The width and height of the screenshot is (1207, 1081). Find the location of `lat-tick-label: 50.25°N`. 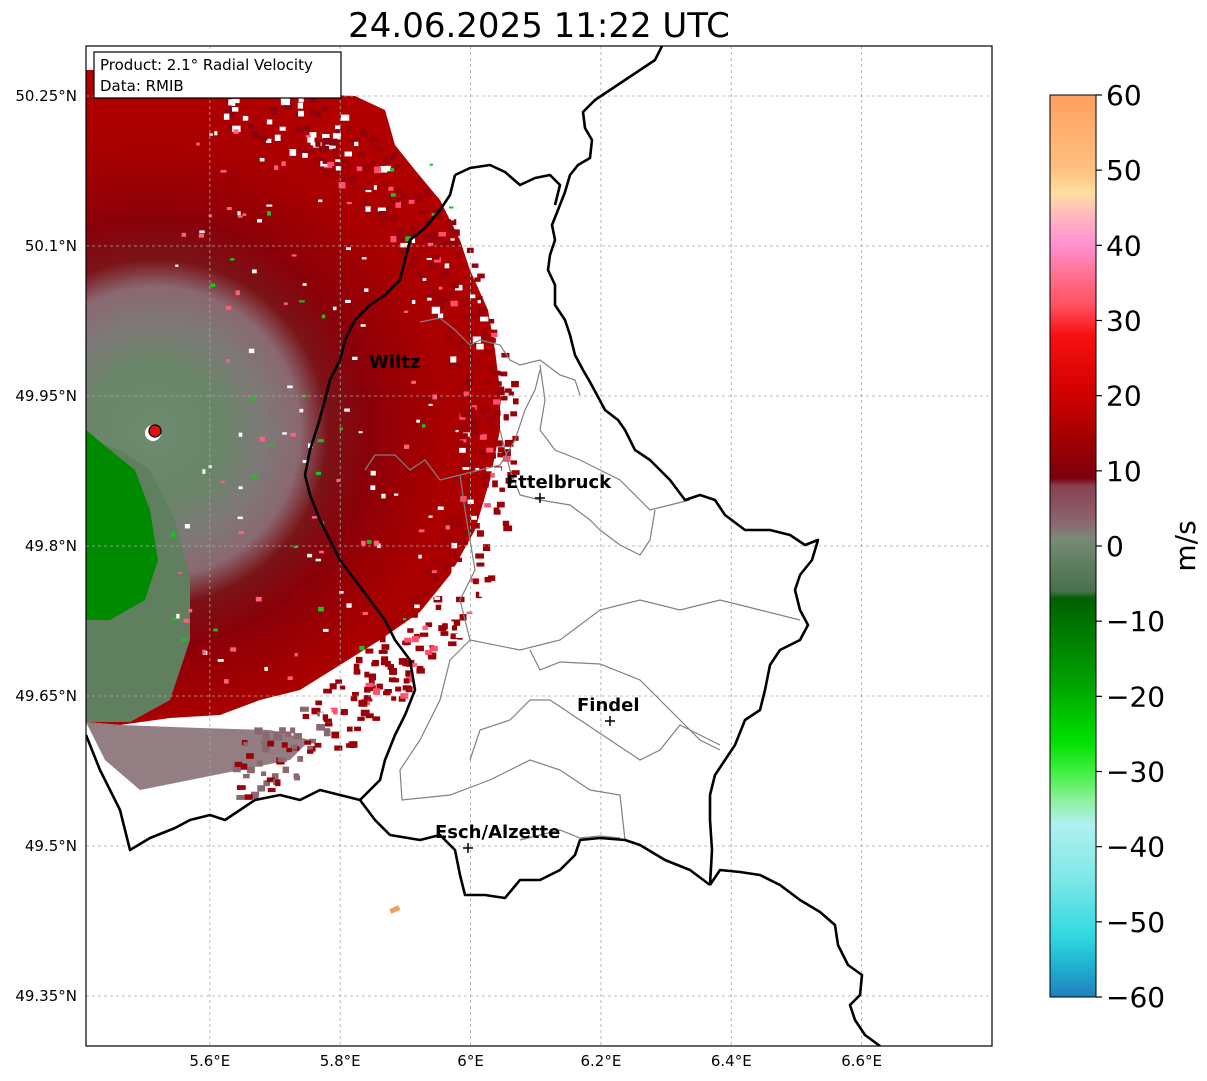

lat-tick-label: 50.25°N is located at coordinates (46, 96).